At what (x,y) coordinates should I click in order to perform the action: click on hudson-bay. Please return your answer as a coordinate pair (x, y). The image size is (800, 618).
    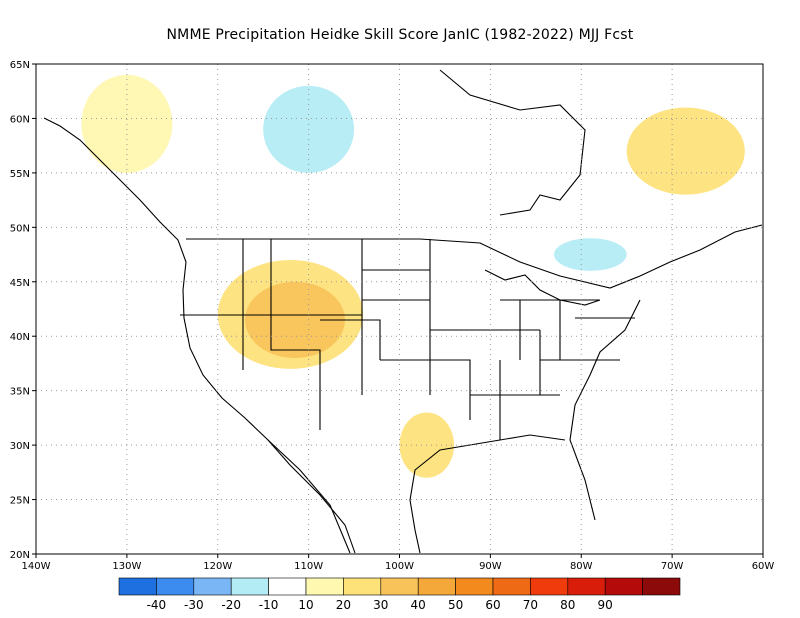
    Looking at the image, I should click on (512, 142).